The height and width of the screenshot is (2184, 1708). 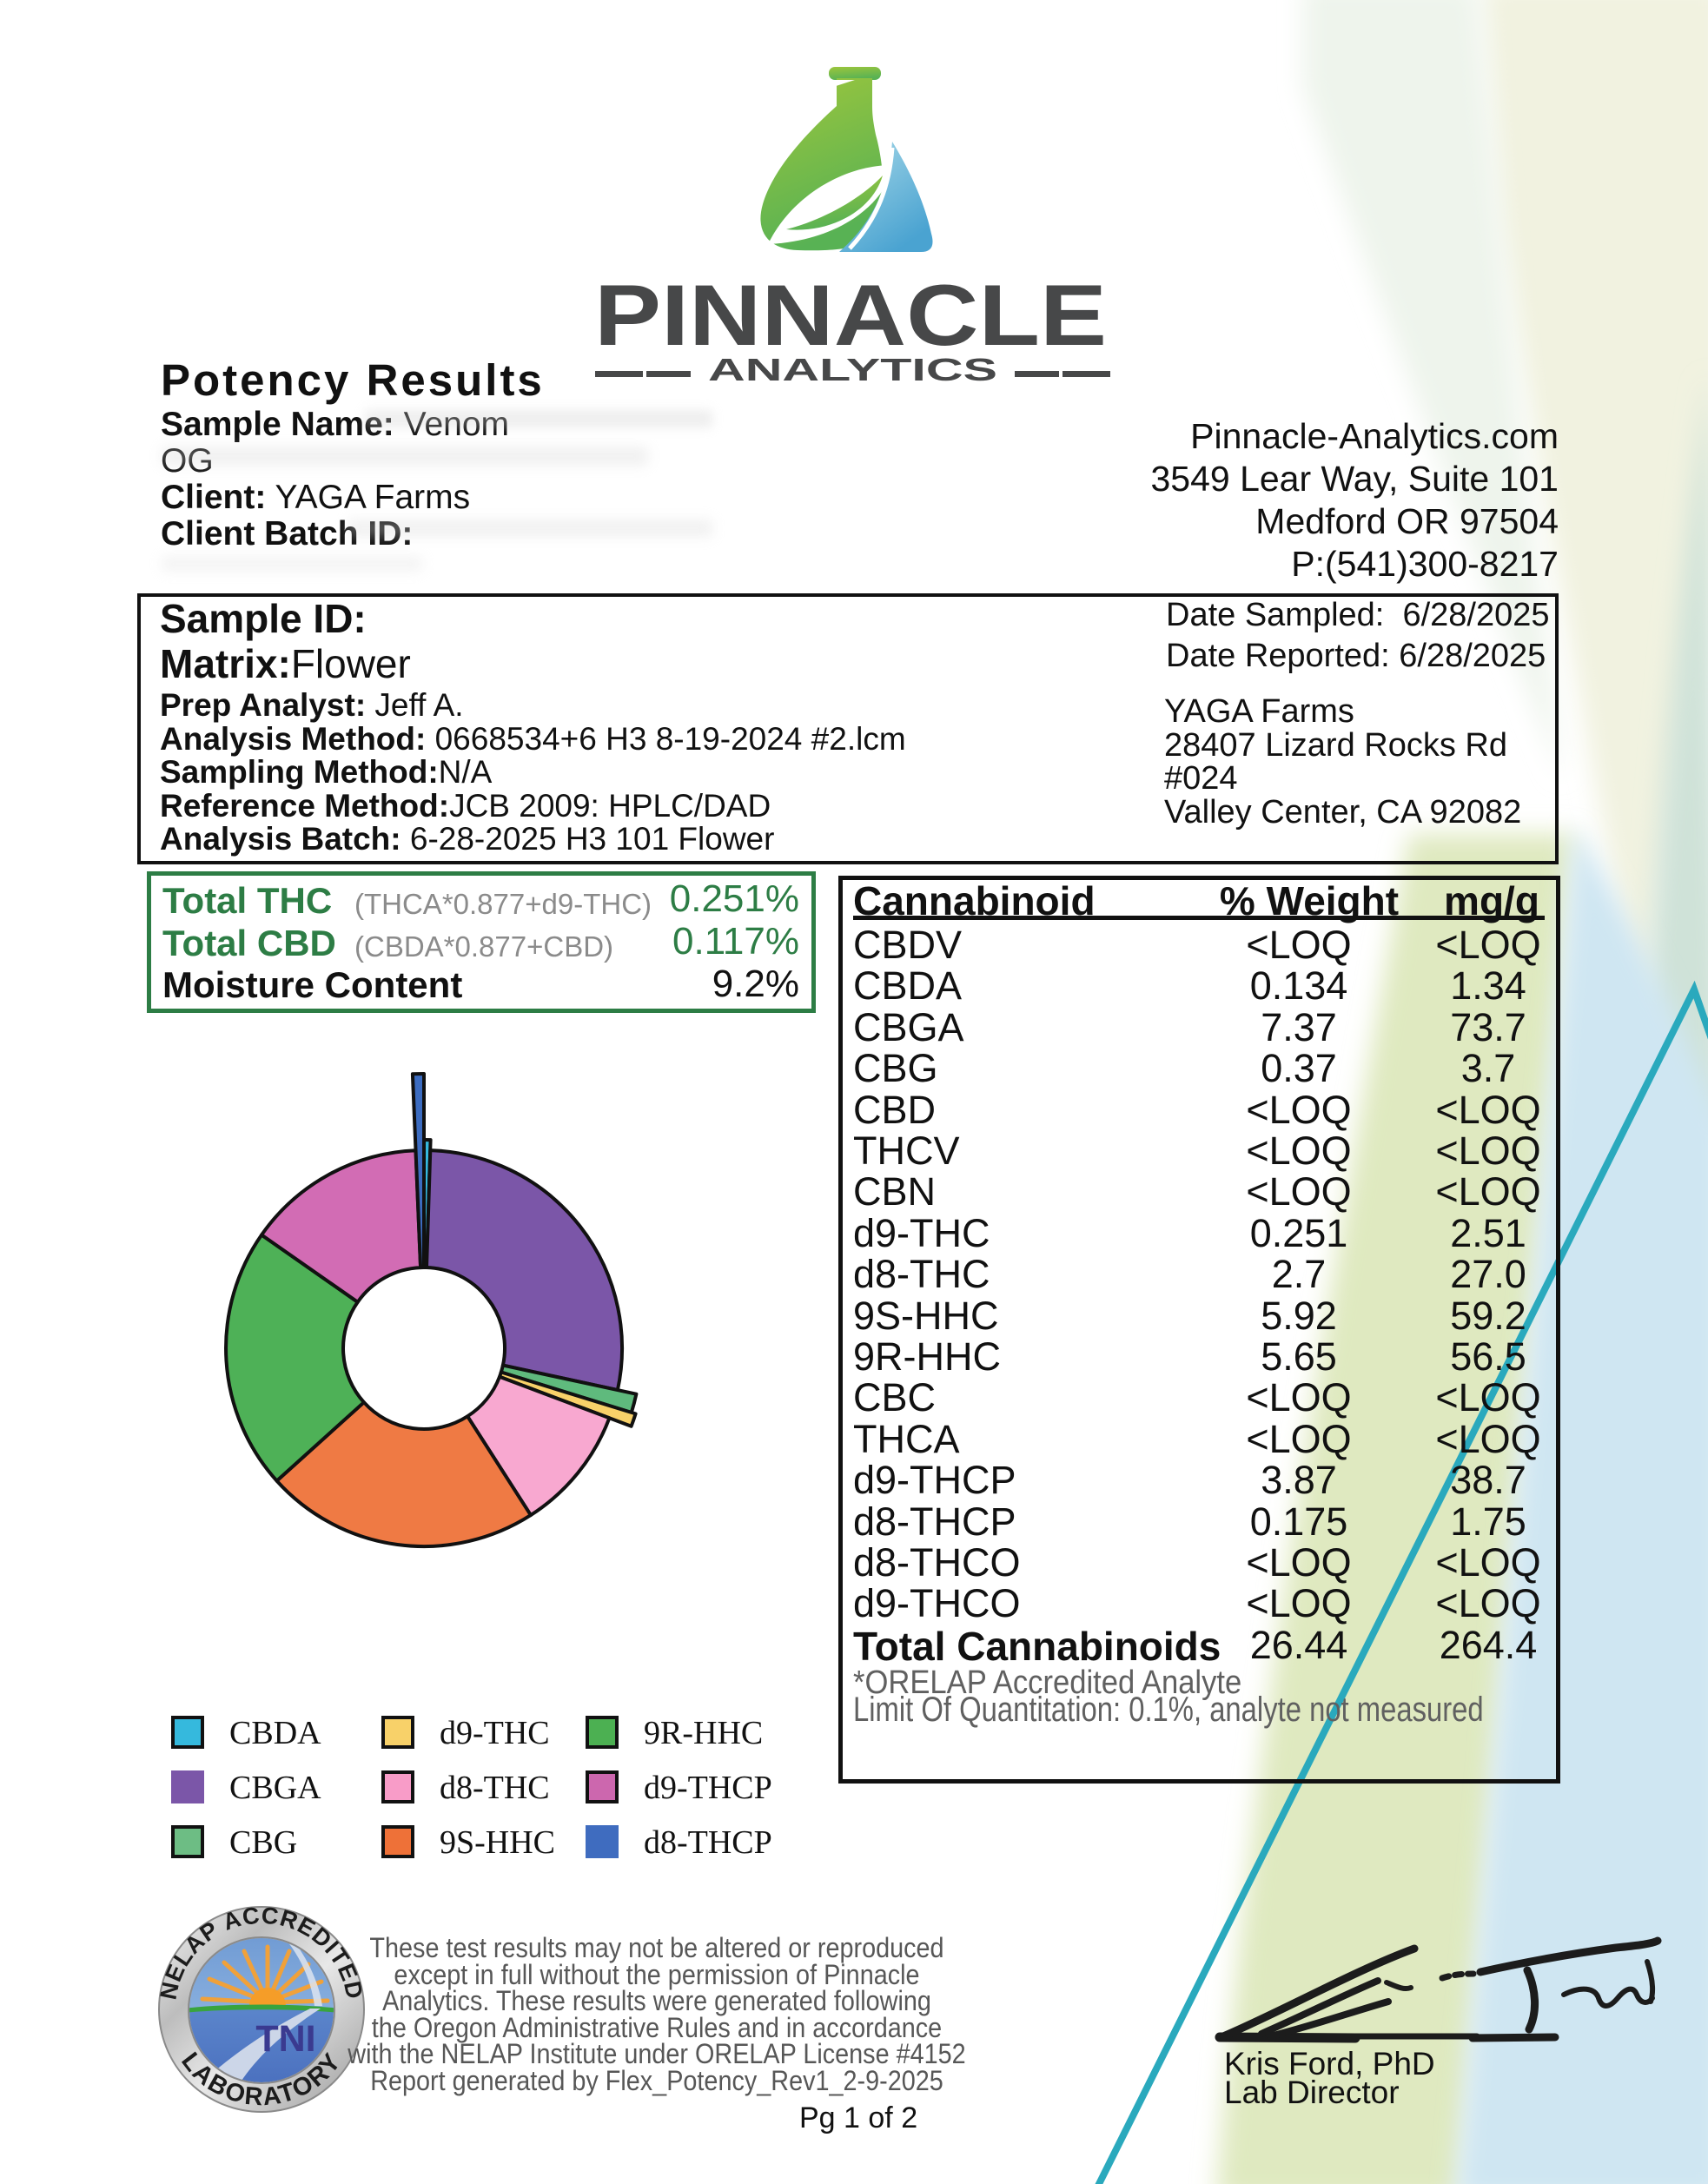 What do you see at coordinates (285, 2039) in the screenshot?
I see `svg-text: TNI` at bounding box center [285, 2039].